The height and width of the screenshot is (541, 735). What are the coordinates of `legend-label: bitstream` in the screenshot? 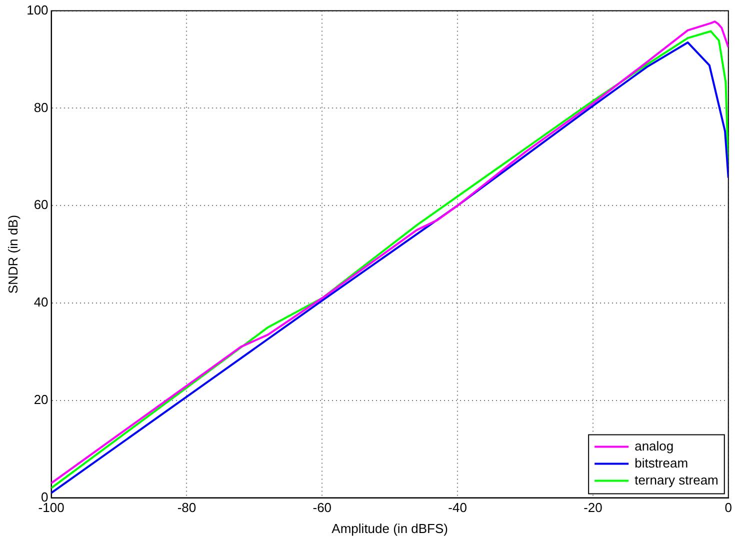 It's located at (661, 462).